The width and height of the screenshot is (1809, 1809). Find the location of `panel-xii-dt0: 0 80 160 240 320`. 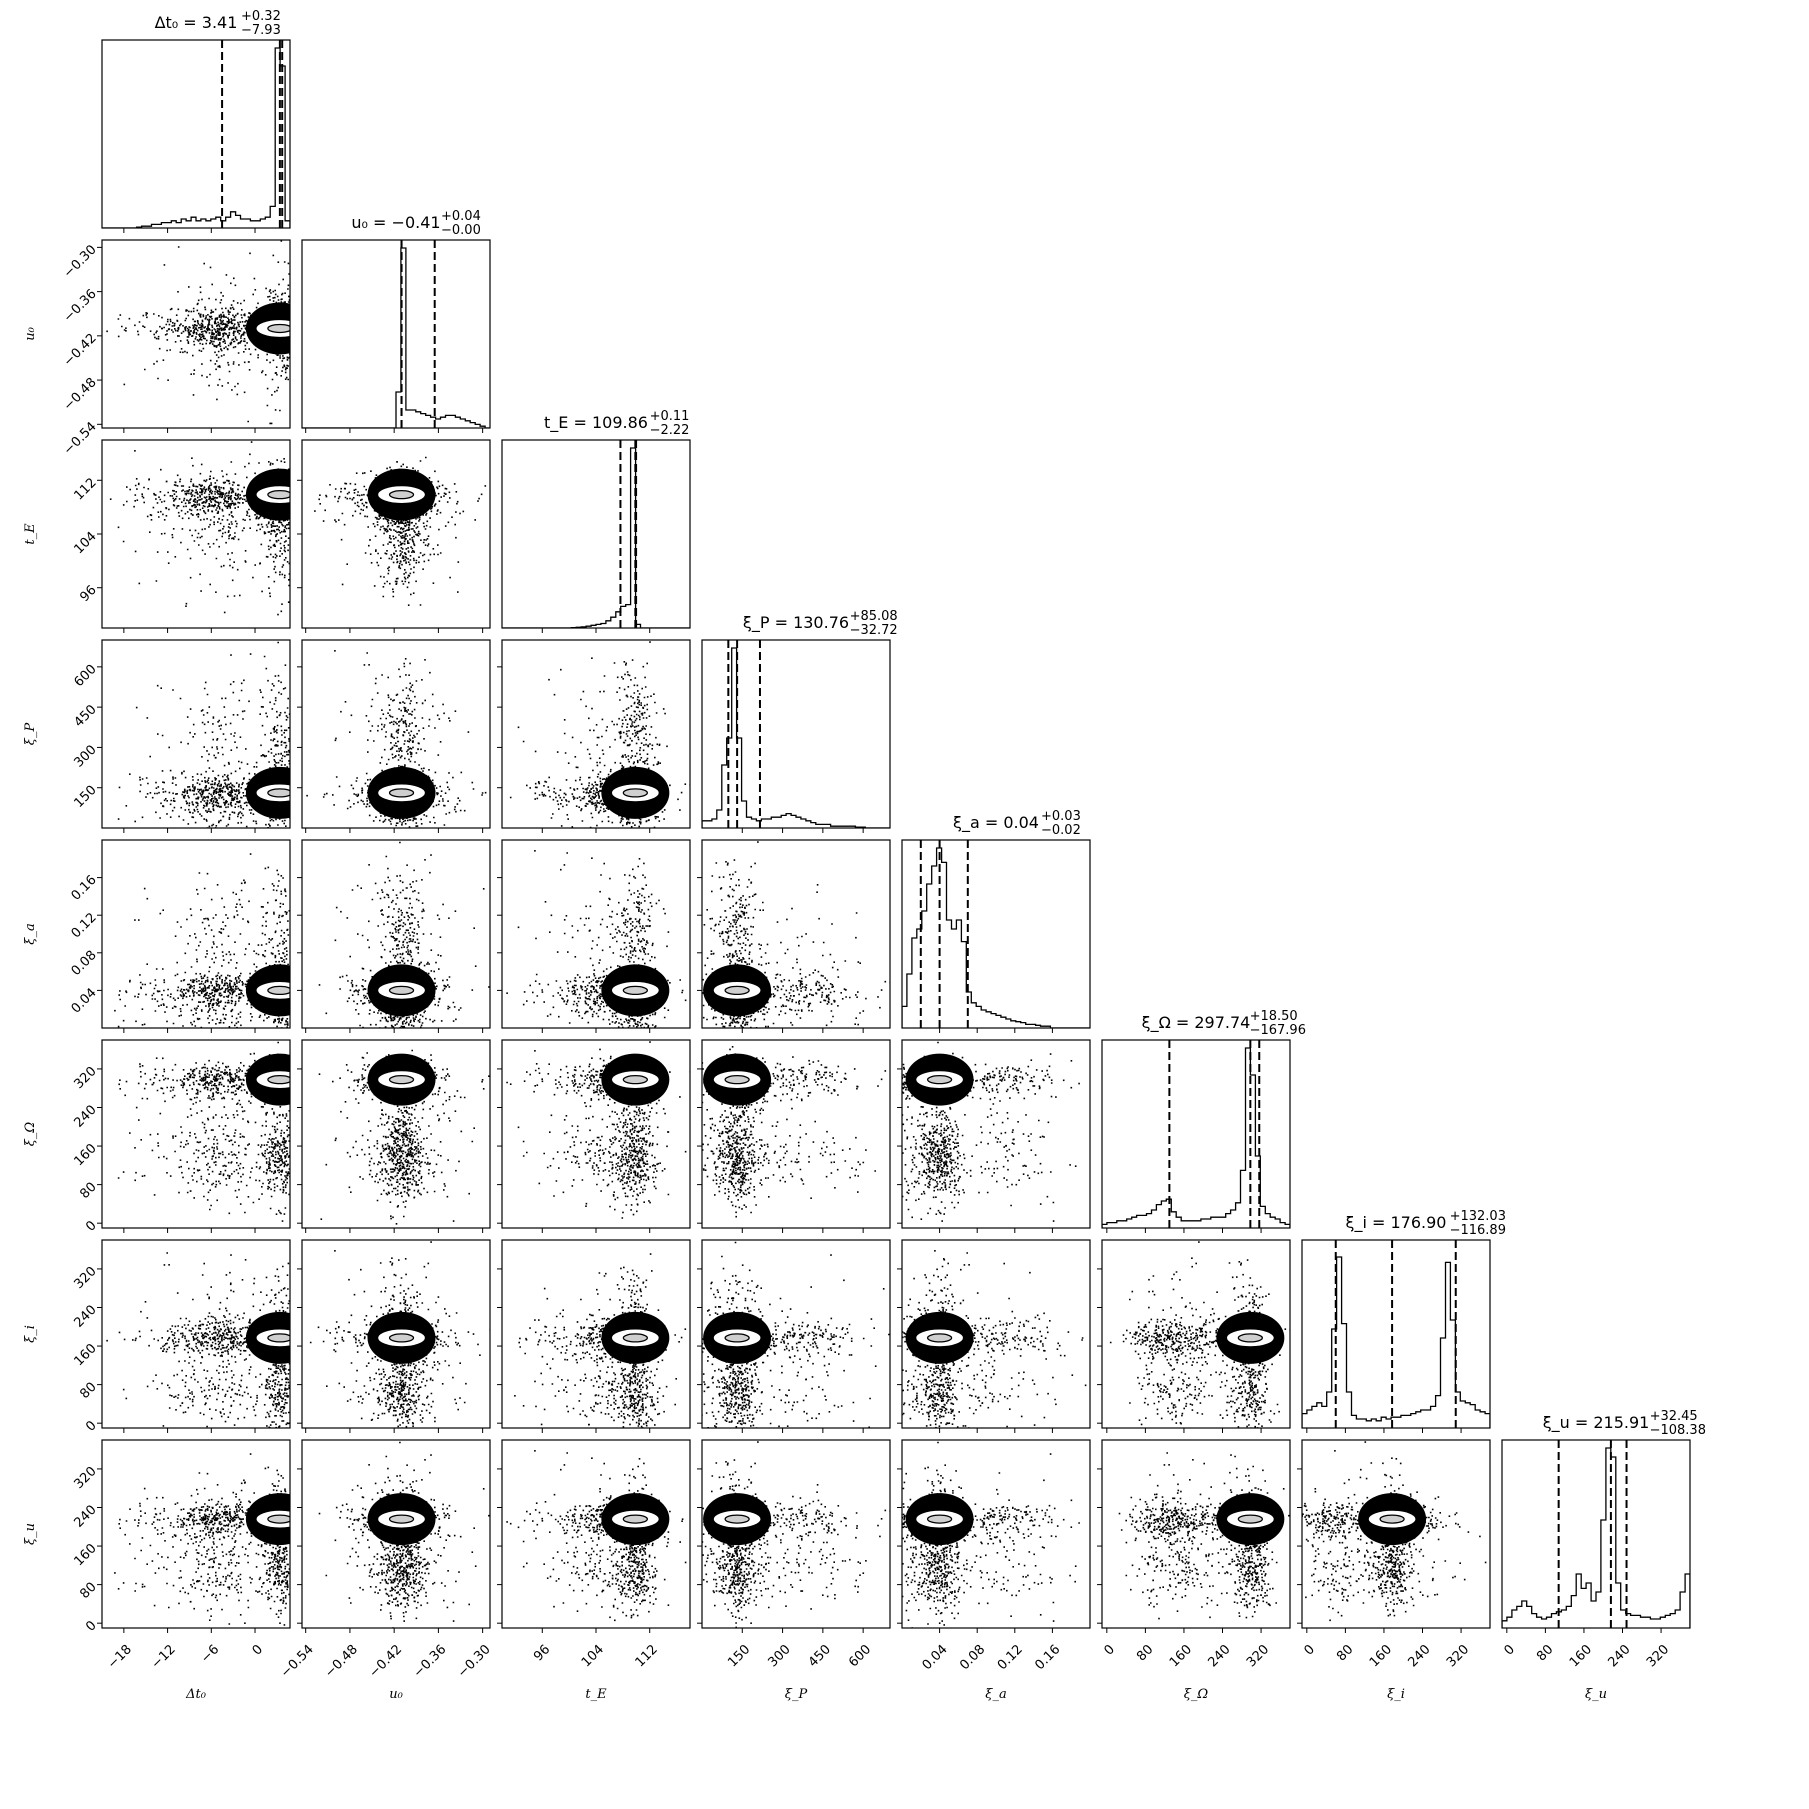

panel-xii-dt0: 0 80 160 240 320 is located at coordinates (181, 1337).